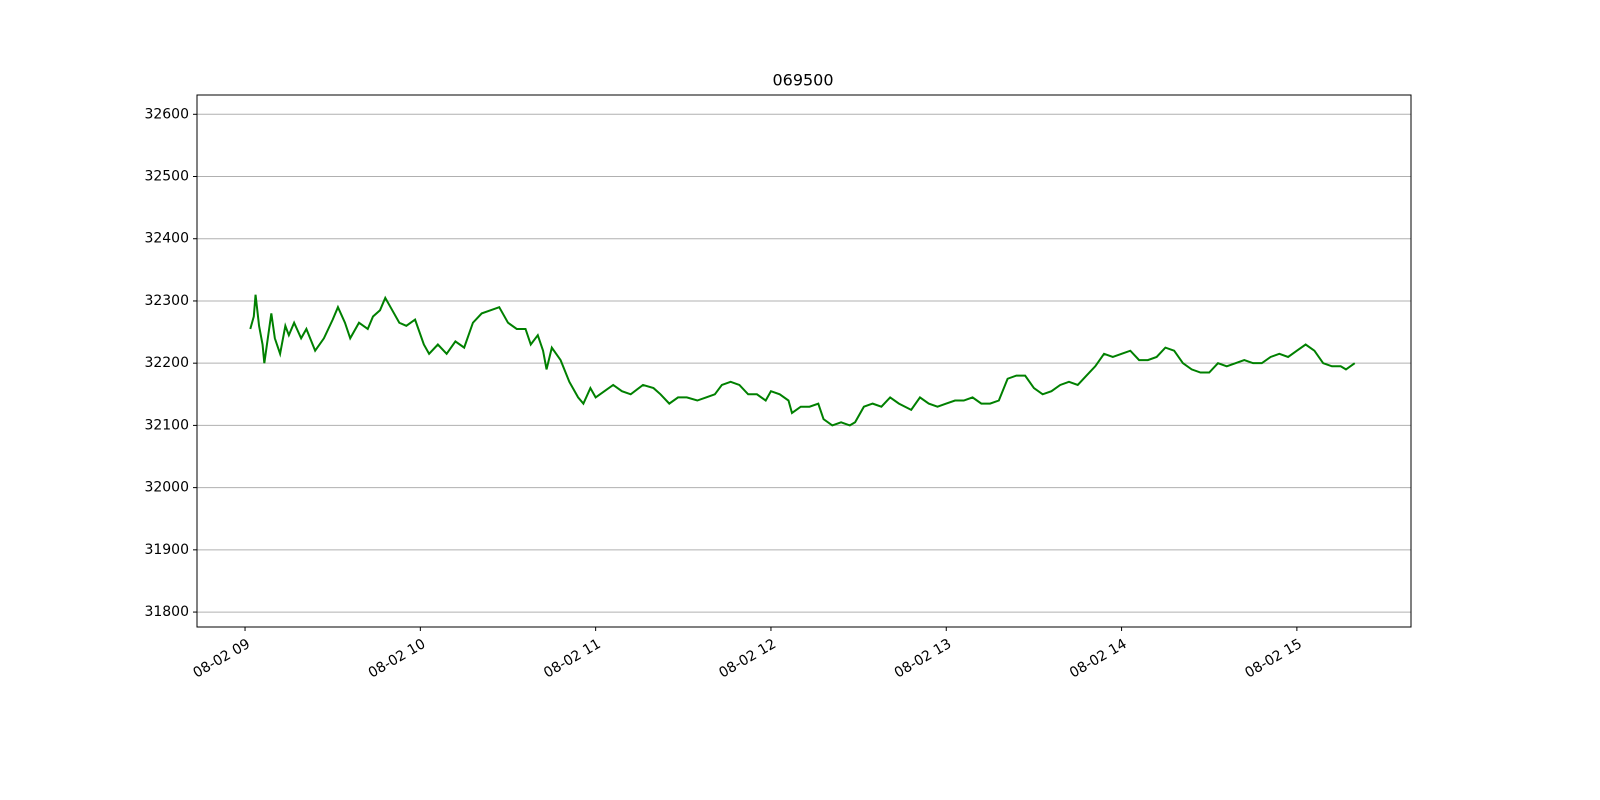 The image size is (1600, 800). Describe the element at coordinates (747, 658) in the screenshot. I see `x-tick-label: 08-02 12` at that location.